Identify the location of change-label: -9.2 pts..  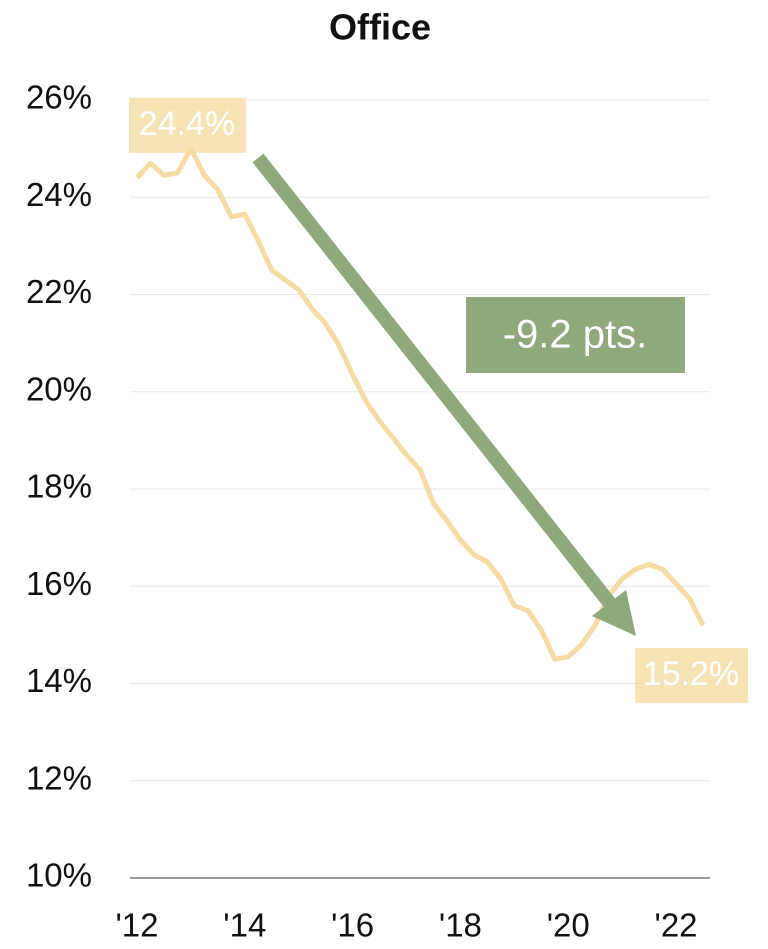
(575, 335).